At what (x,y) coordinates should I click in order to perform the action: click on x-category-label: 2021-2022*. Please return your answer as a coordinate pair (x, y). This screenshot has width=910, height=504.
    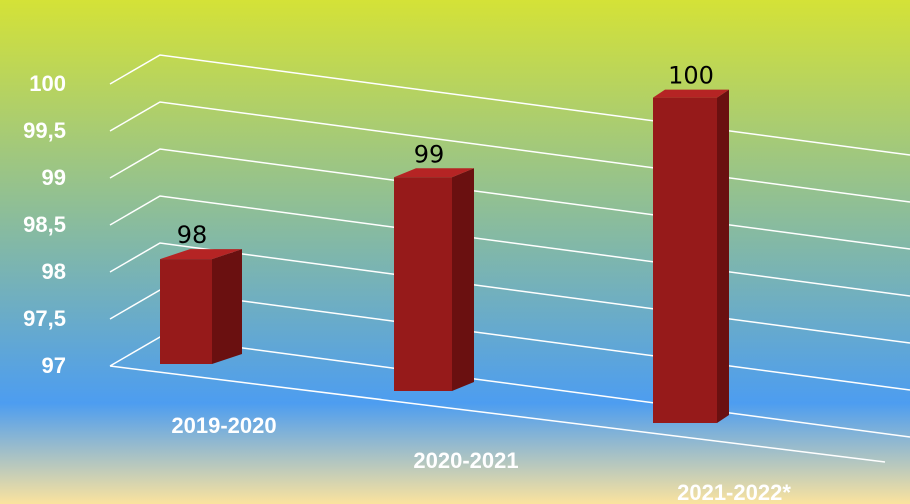
    Looking at the image, I should click on (734, 492).